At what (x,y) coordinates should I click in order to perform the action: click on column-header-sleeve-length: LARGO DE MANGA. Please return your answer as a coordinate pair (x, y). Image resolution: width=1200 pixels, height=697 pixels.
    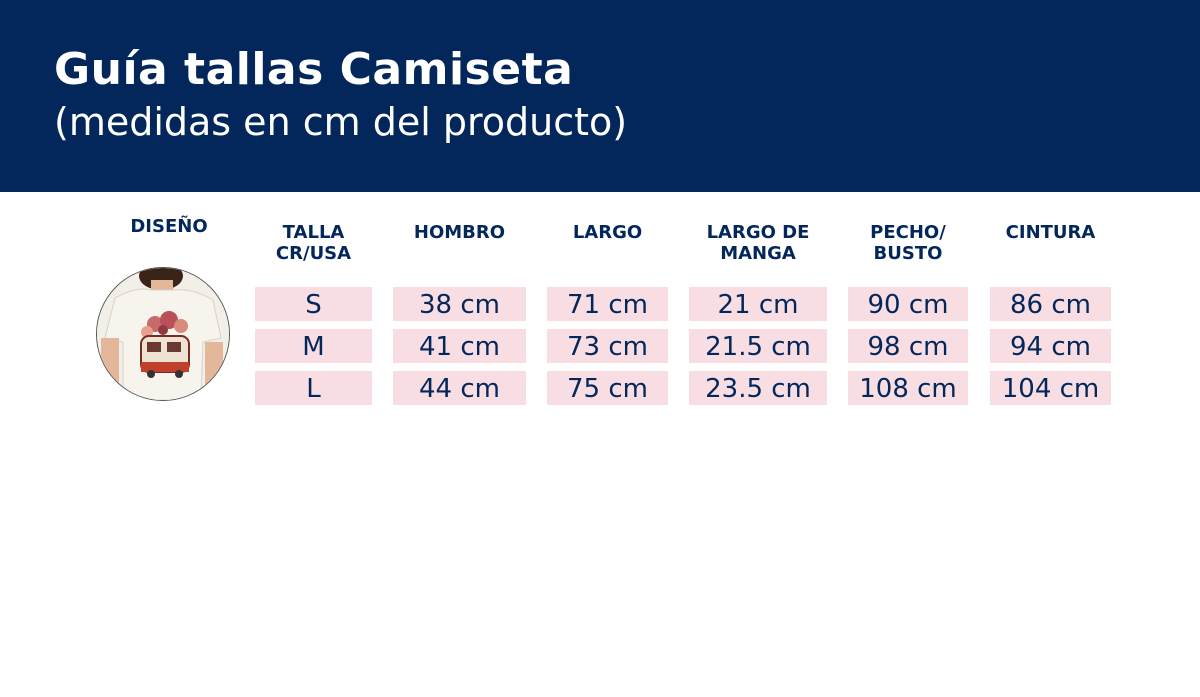
    Looking at the image, I should click on (758, 243).